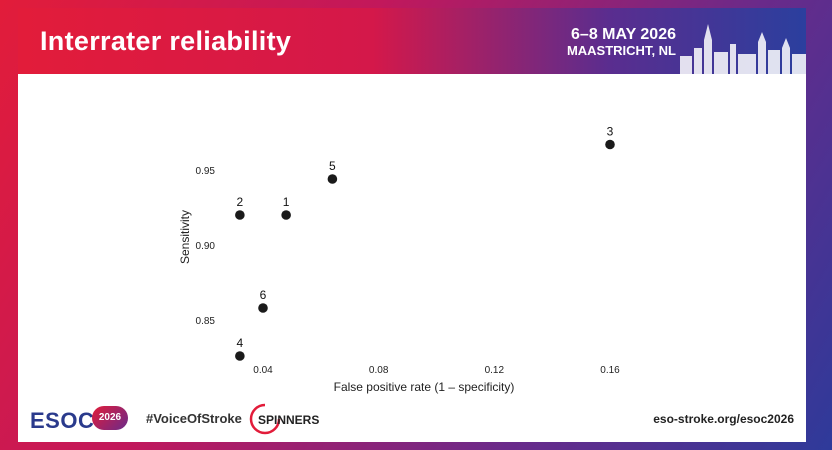 This screenshot has width=832, height=450. I want to click on y-tick-label: 0.95, so click(206, 171).